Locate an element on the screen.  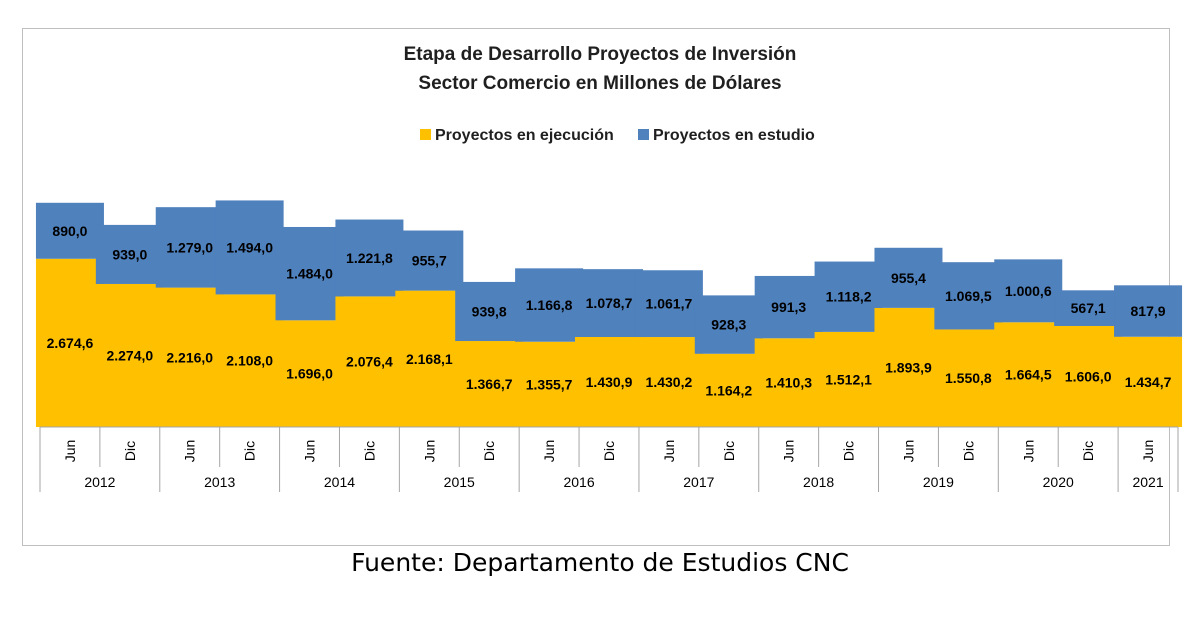
data-label-estudio-17: 567,1 is located at coordinates (1088, 308).